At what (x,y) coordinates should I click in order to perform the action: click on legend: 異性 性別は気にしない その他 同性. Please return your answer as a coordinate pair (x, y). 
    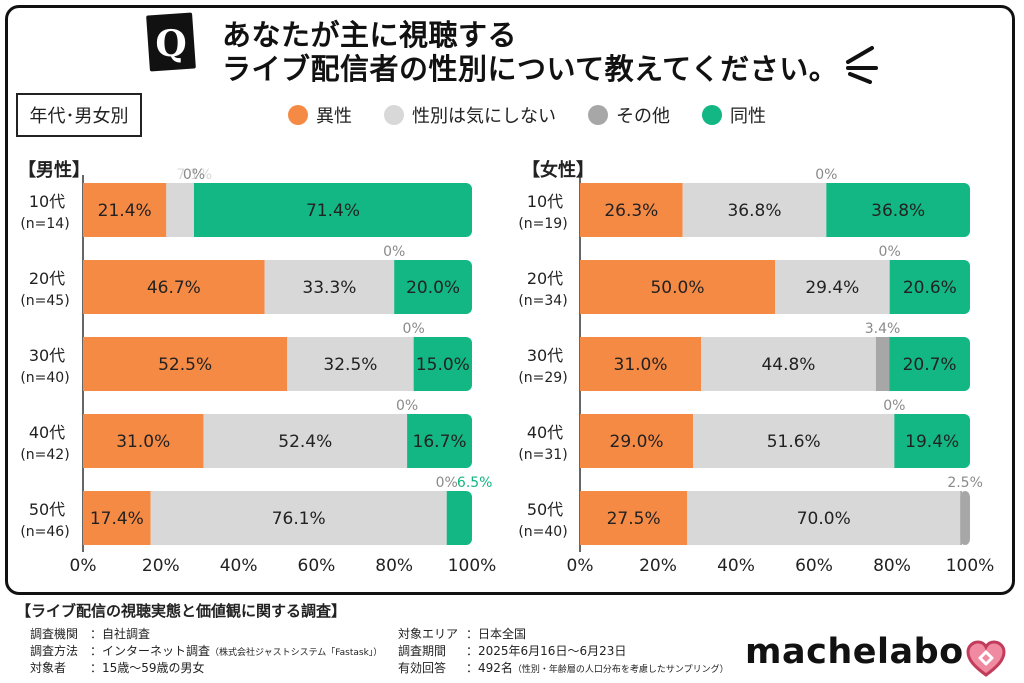
    Looking at the image, I should click on (543, 115).